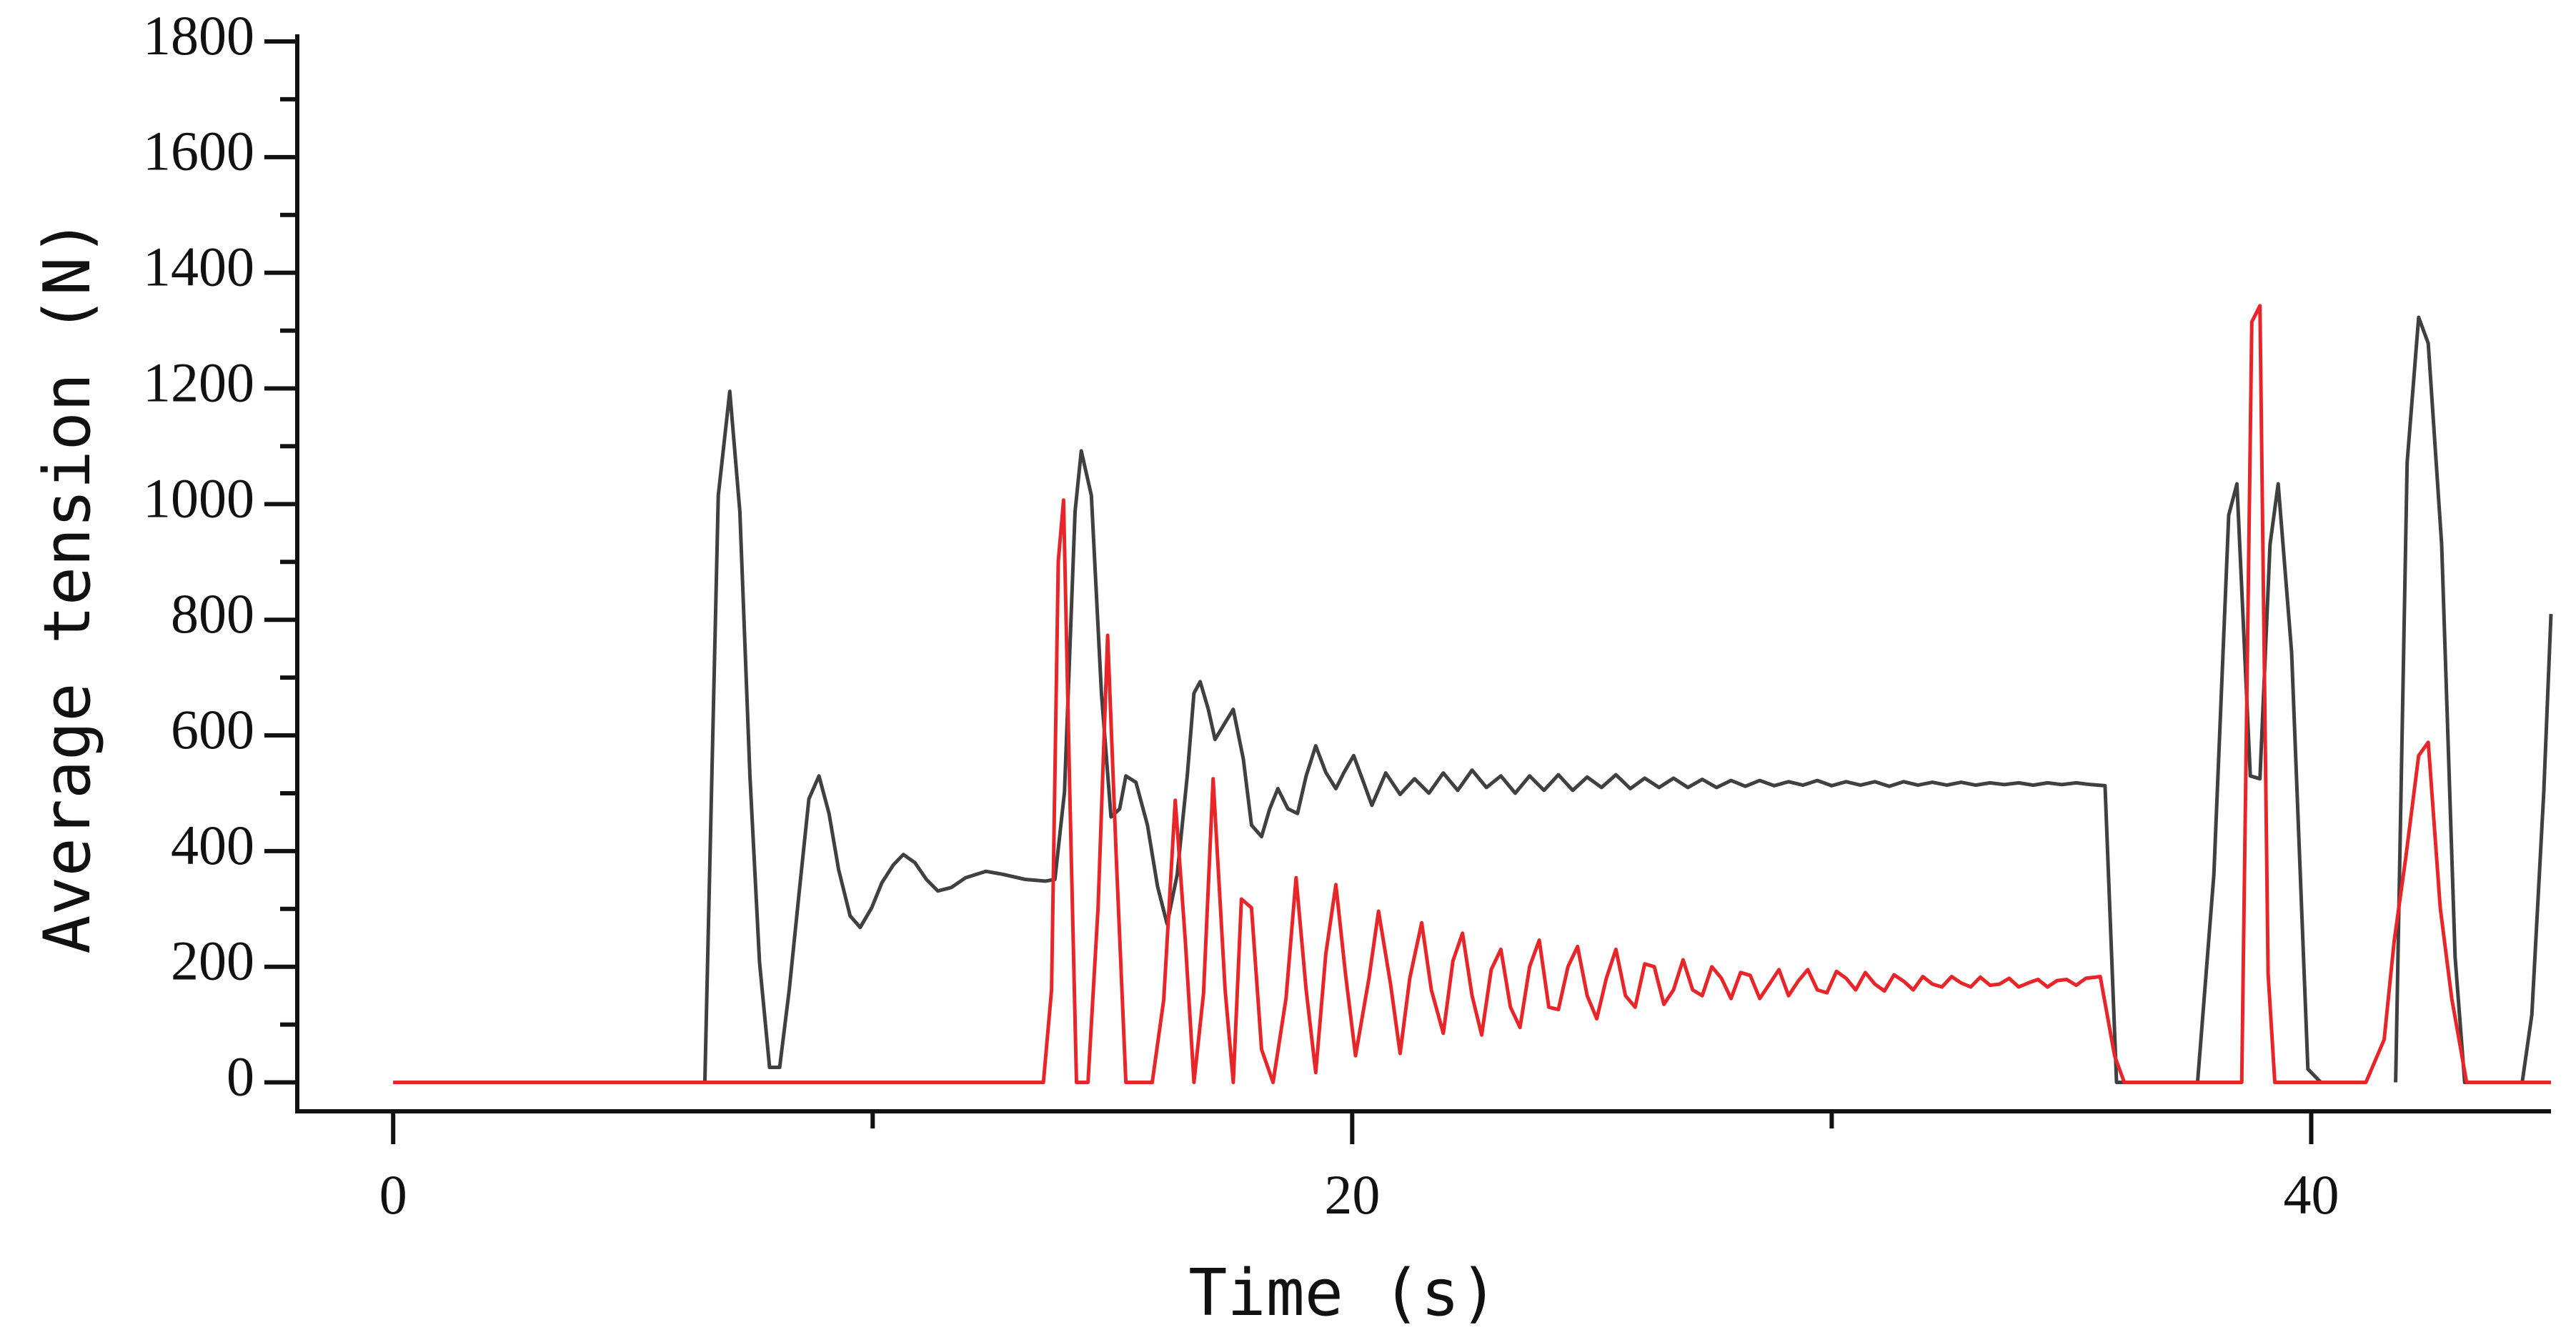 Image resolution: width=2576 pixels, height=1340 pixels. What do you see at coordinates (1343, 1293) in the screenshot?
I see `x-axis-label: Time (s)` at bounding box center [1343, 1293].